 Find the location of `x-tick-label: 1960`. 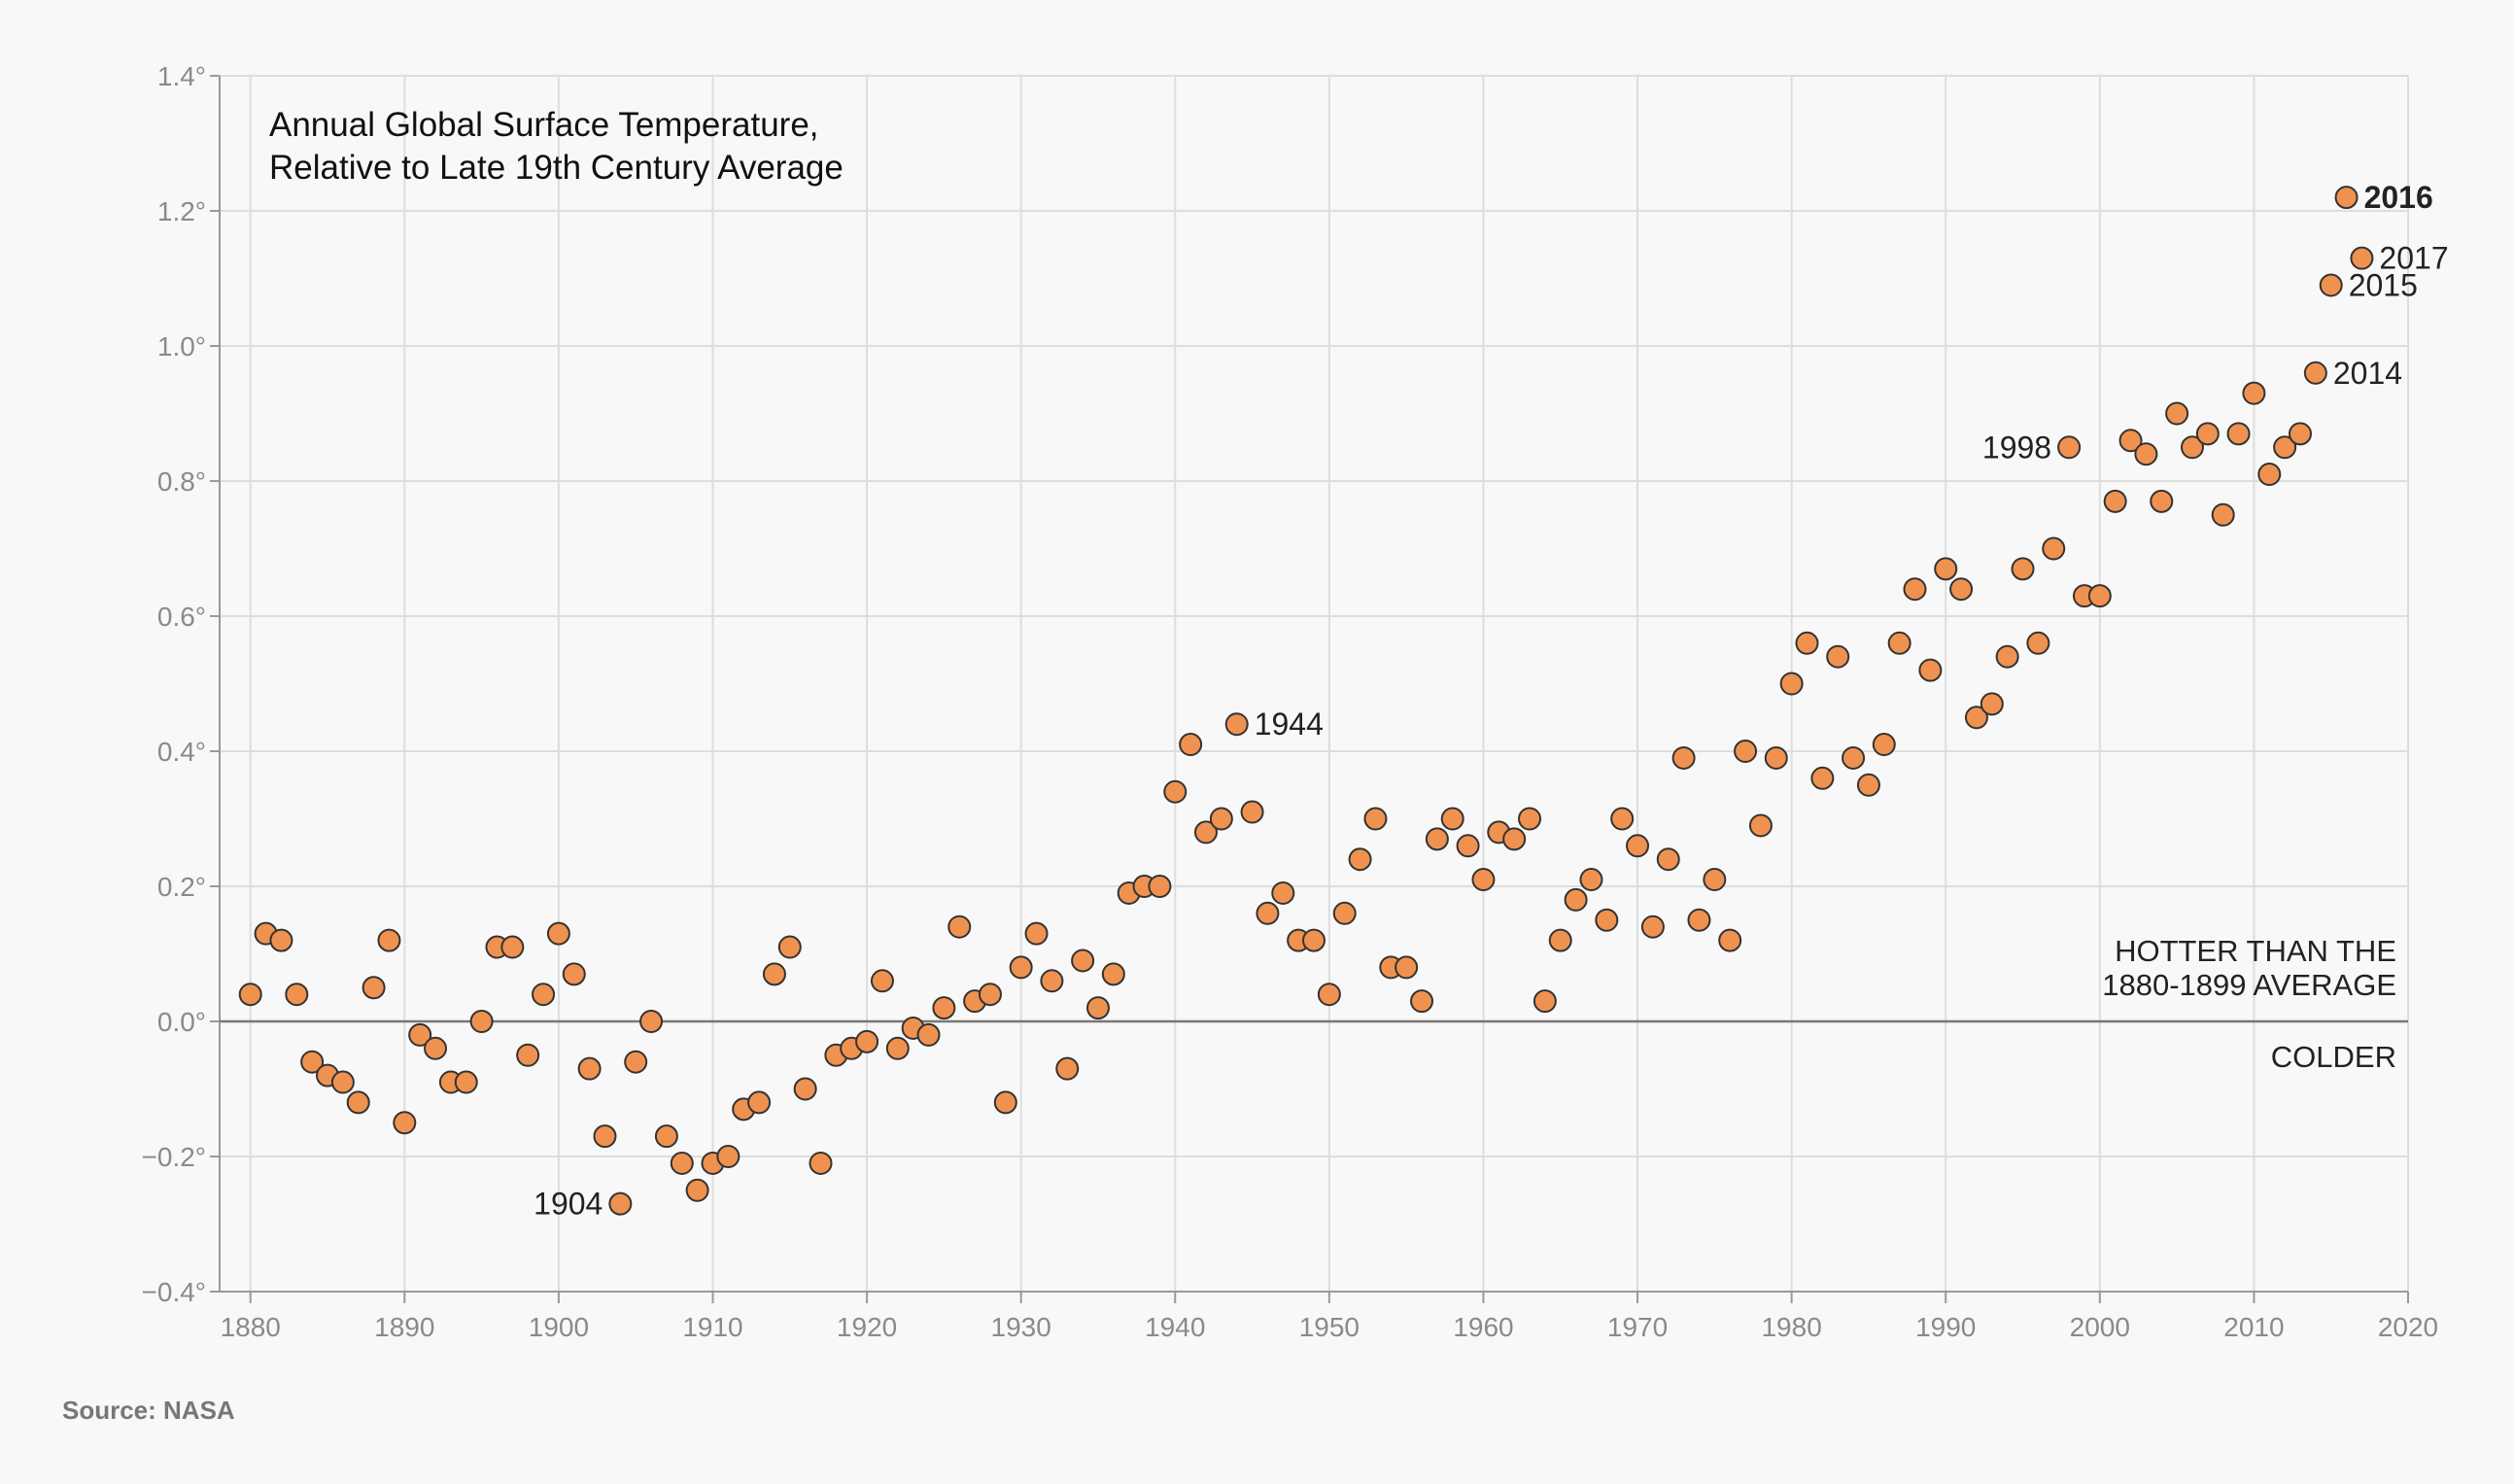

x-tick-label: 1960 is located at coordinates (1483, 1327).